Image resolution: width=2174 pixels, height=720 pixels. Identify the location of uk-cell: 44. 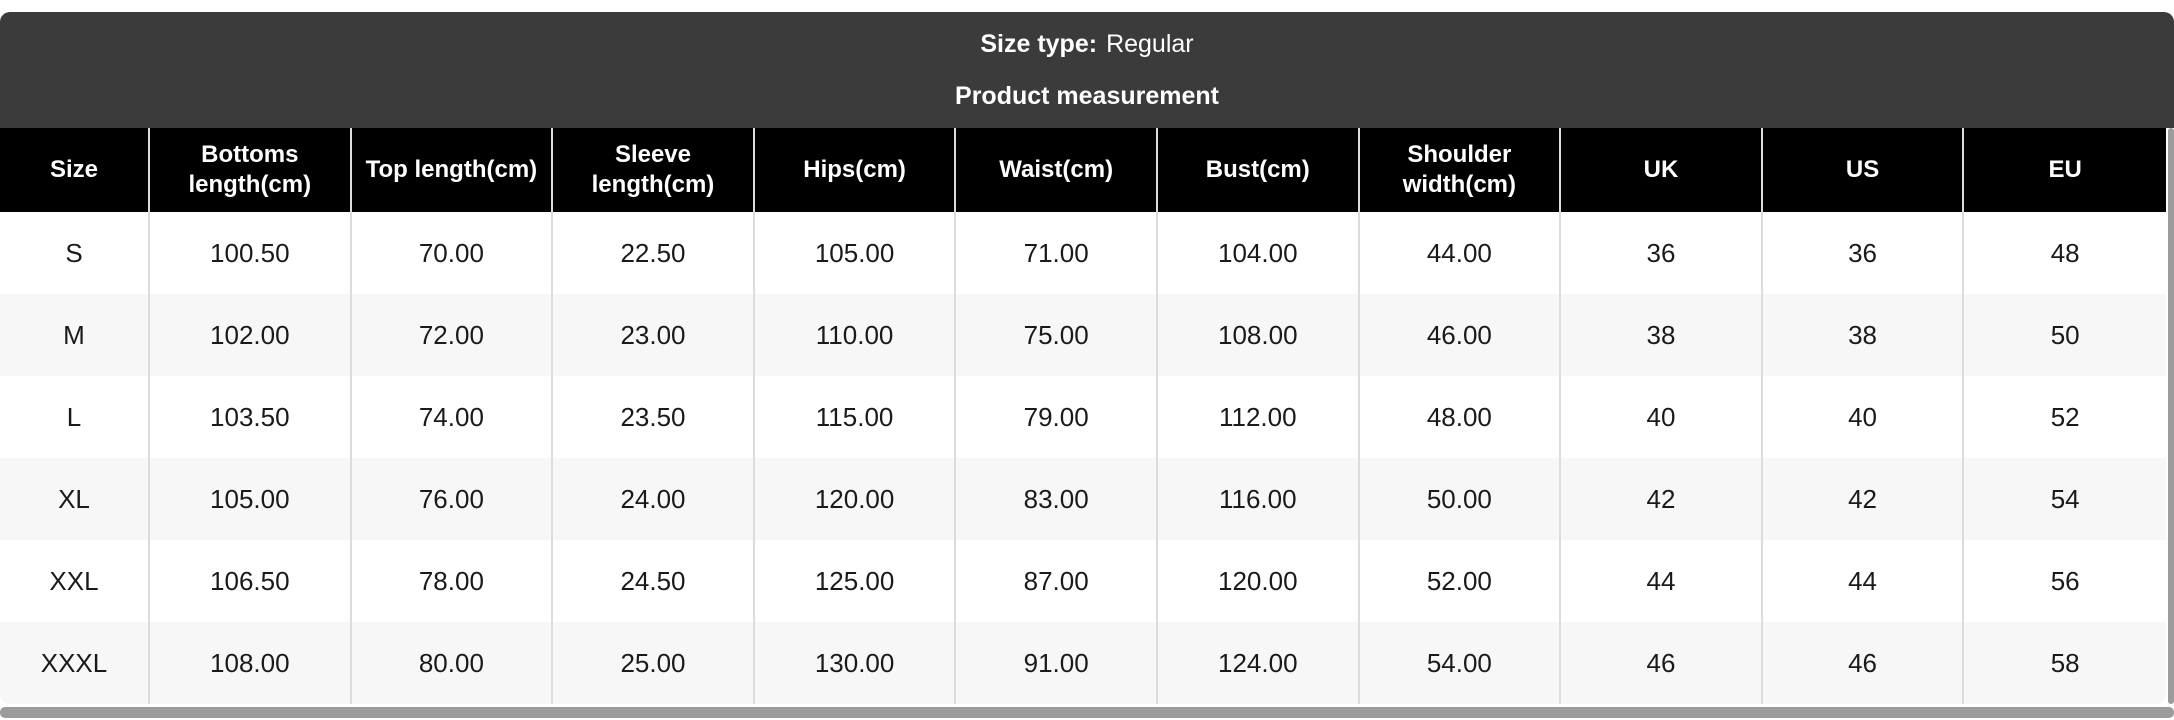
(1662, 581).